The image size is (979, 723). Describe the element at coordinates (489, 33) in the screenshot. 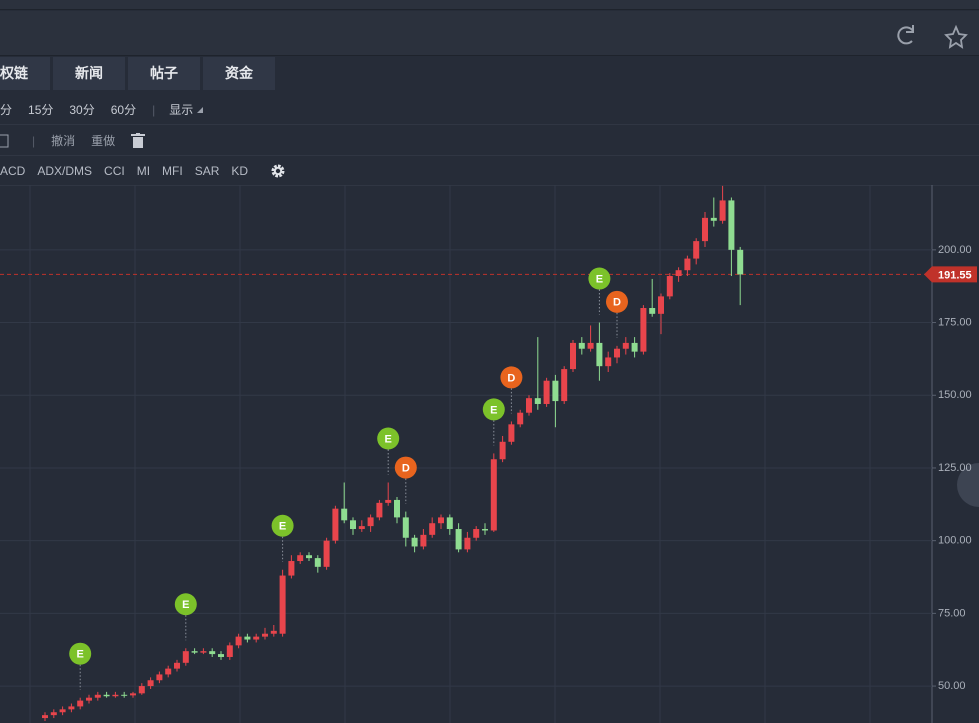

I see `toolbar` at that location.